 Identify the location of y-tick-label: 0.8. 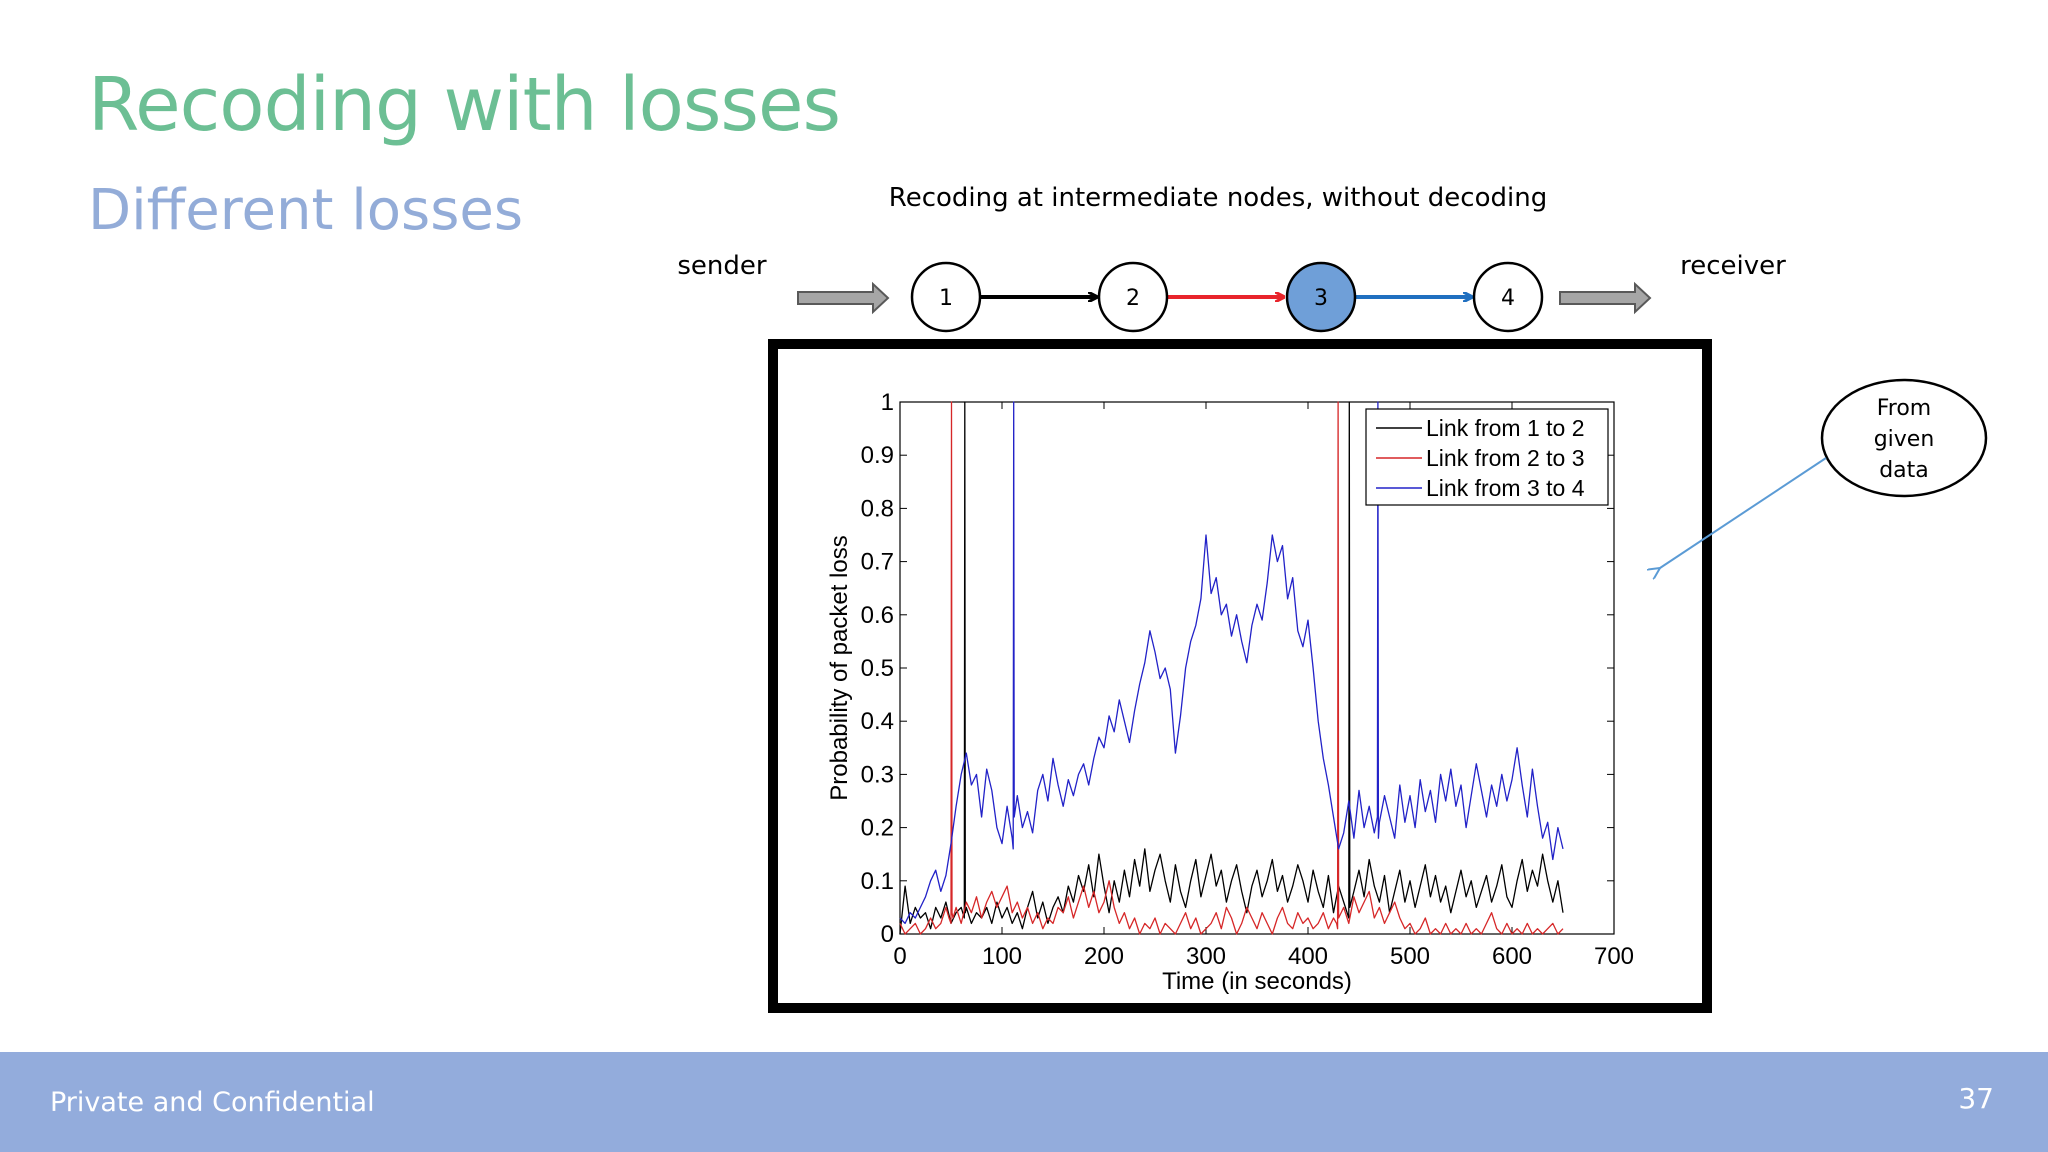
(877, 508).